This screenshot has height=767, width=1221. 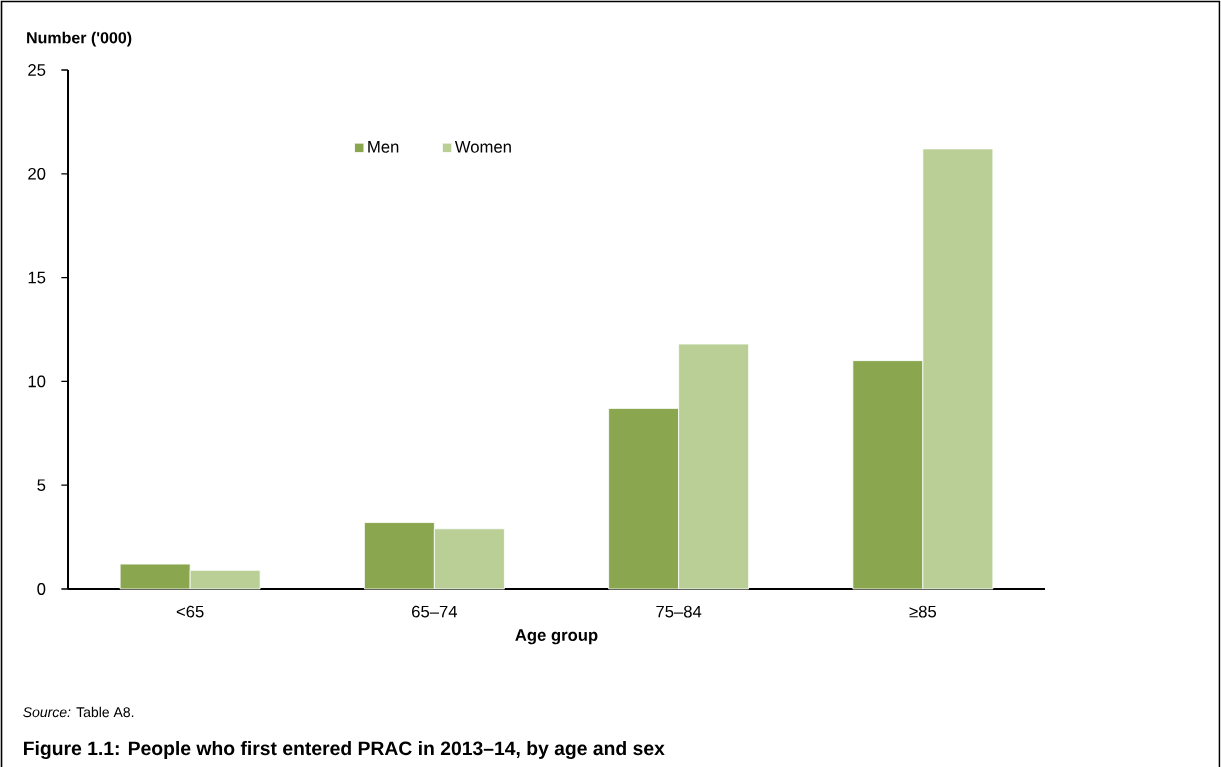 I want to click on y-tick-label: 25, so click(x=37, y=70).